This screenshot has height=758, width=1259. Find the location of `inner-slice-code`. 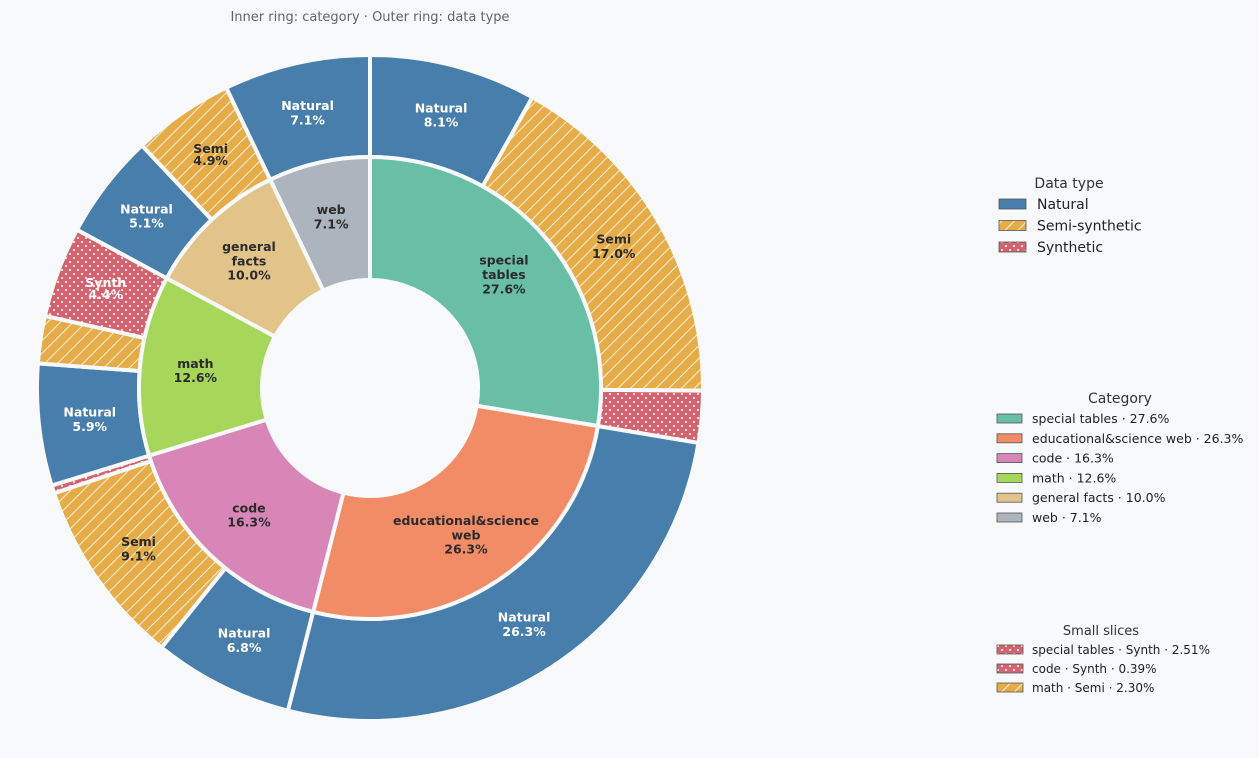

inner-slice-code is located at coordinates (246, 515).